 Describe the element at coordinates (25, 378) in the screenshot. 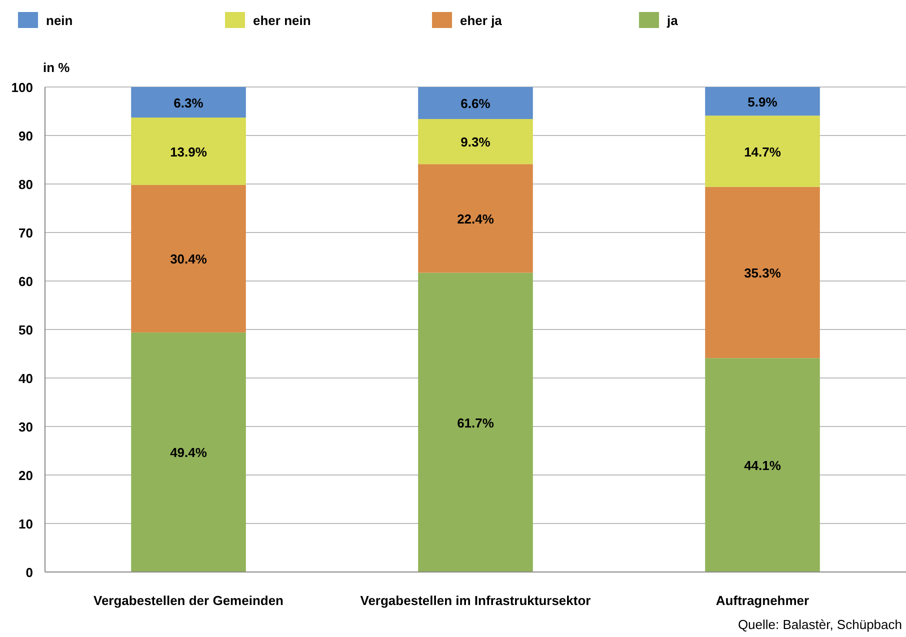

I see `y-tick-label: 40` at that location.